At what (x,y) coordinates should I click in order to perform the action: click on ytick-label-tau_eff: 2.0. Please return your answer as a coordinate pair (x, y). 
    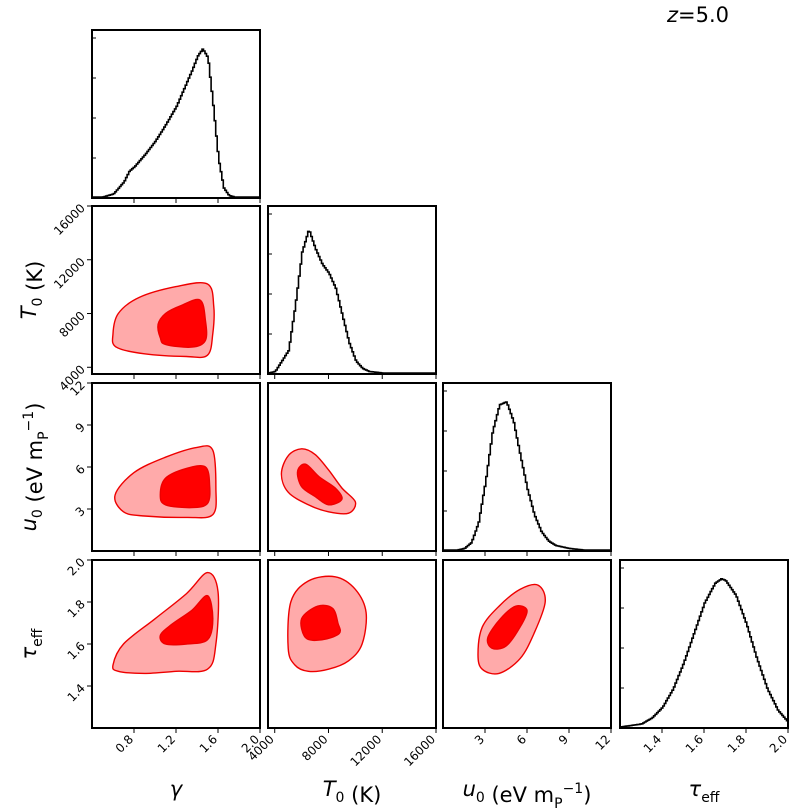
    Looking at the image, I should click on (76, 566).